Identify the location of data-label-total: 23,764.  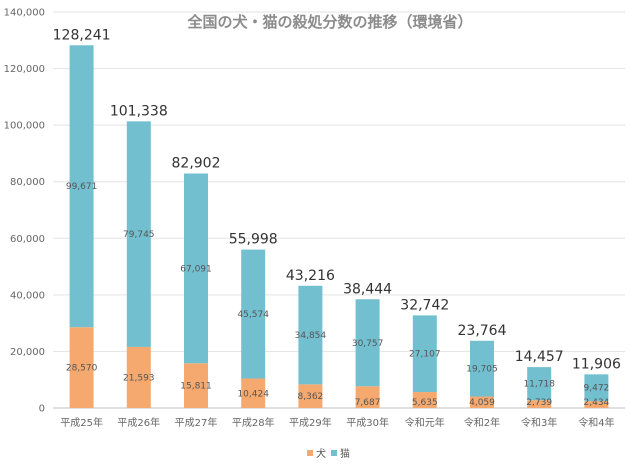
(482, 331).